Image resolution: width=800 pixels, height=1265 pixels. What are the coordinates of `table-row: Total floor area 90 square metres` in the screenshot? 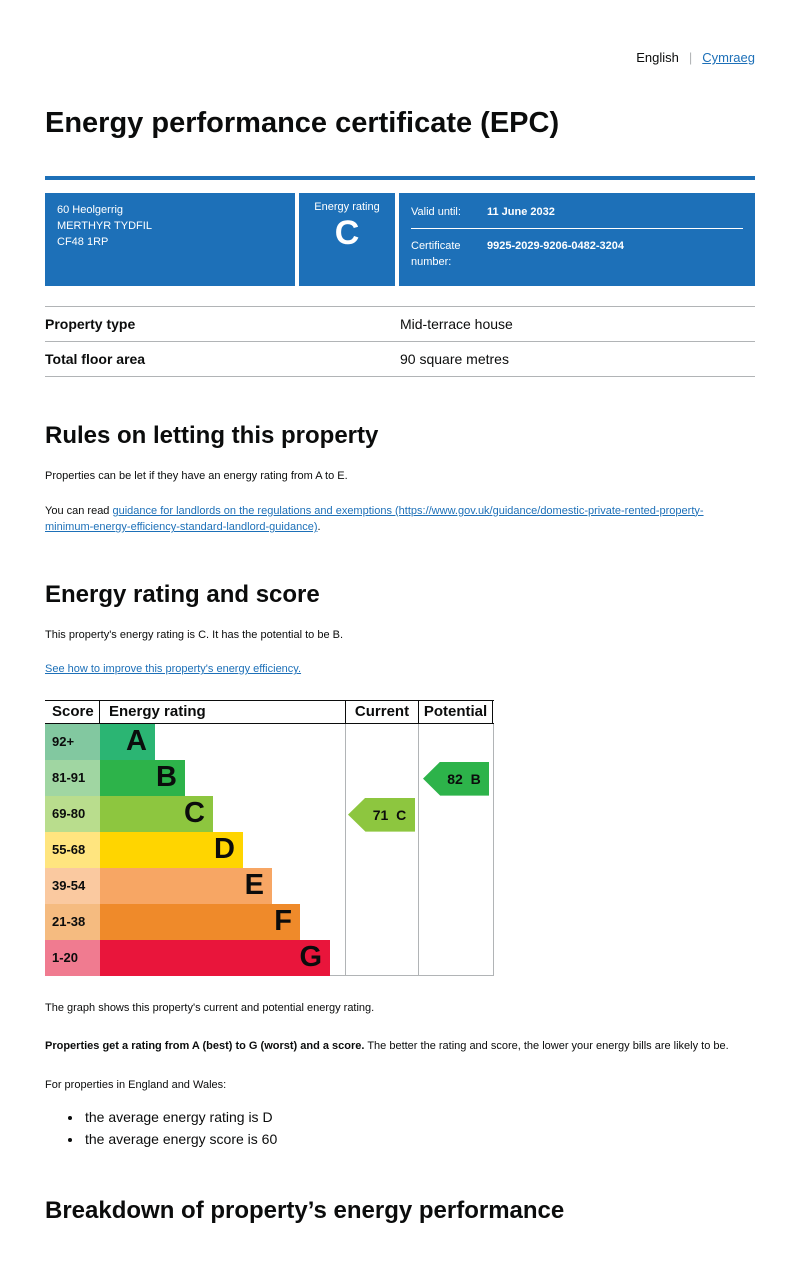 It's located at (400, 359).